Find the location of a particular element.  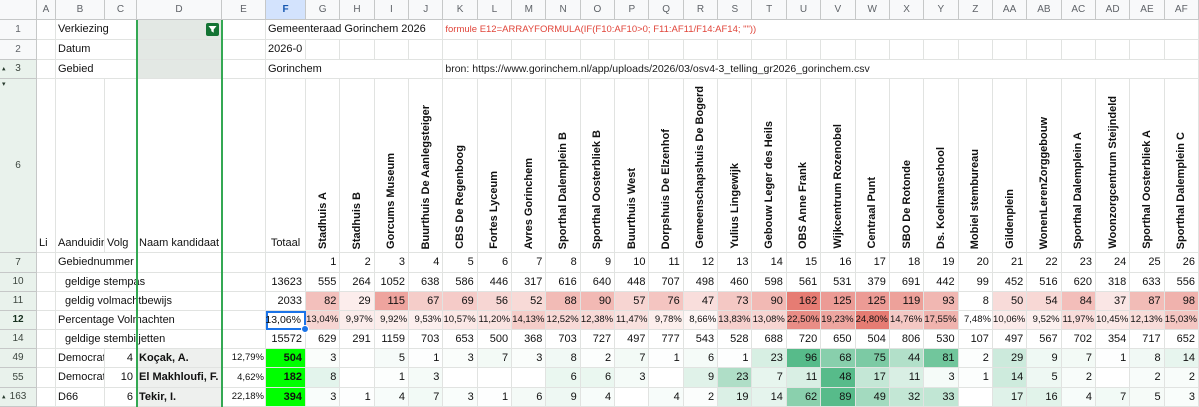

vote-cell: 4 is located at coordinates (666, 397).